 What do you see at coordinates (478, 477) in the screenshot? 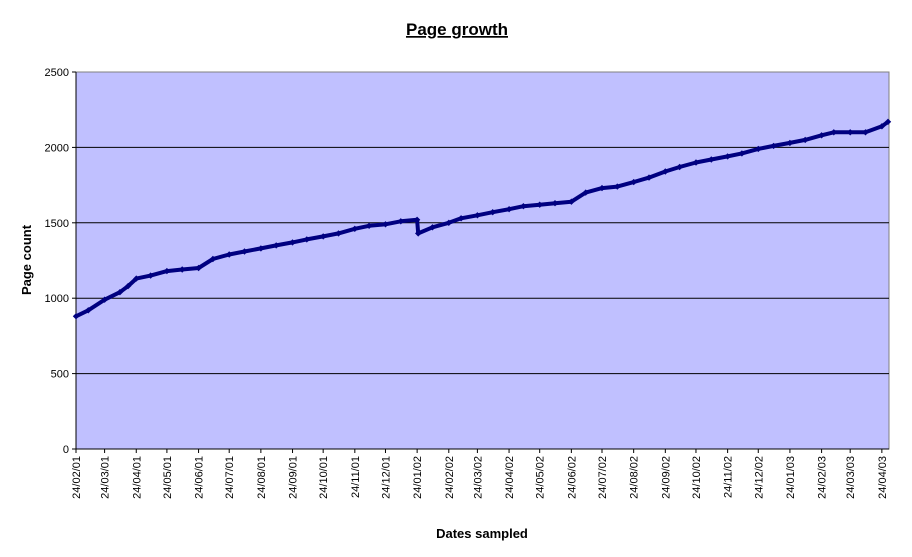
I see `x-tick-label: 24/03/02` at bounding box center [478, 477].